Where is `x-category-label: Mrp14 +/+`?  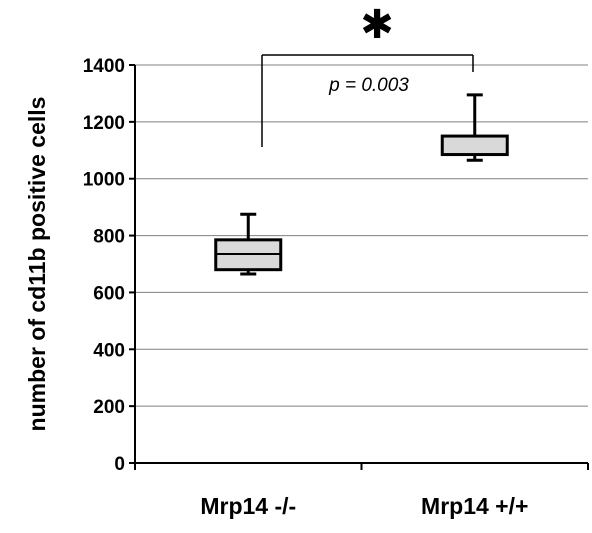 x-category-label: Mrp14 +/+ is located at coordinates (474, 506).